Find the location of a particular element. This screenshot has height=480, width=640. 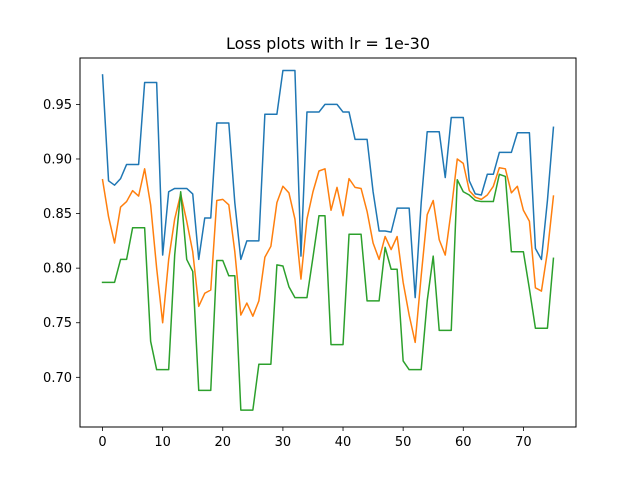

y-tick-label: 0.95 is located at coordinates (57, 105).